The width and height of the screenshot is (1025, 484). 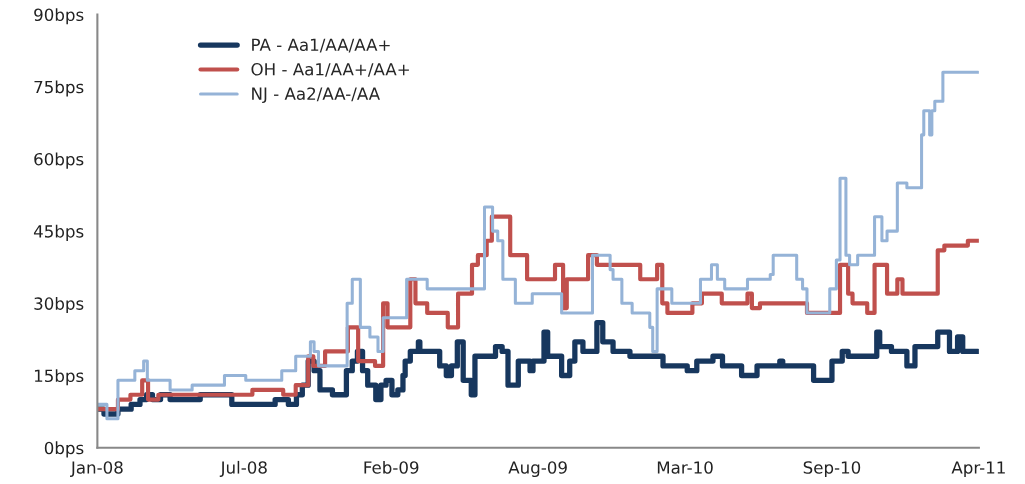 I want to click on legend-label: NJ - Aa2/AA-/AA, so click(x=316, y=95).